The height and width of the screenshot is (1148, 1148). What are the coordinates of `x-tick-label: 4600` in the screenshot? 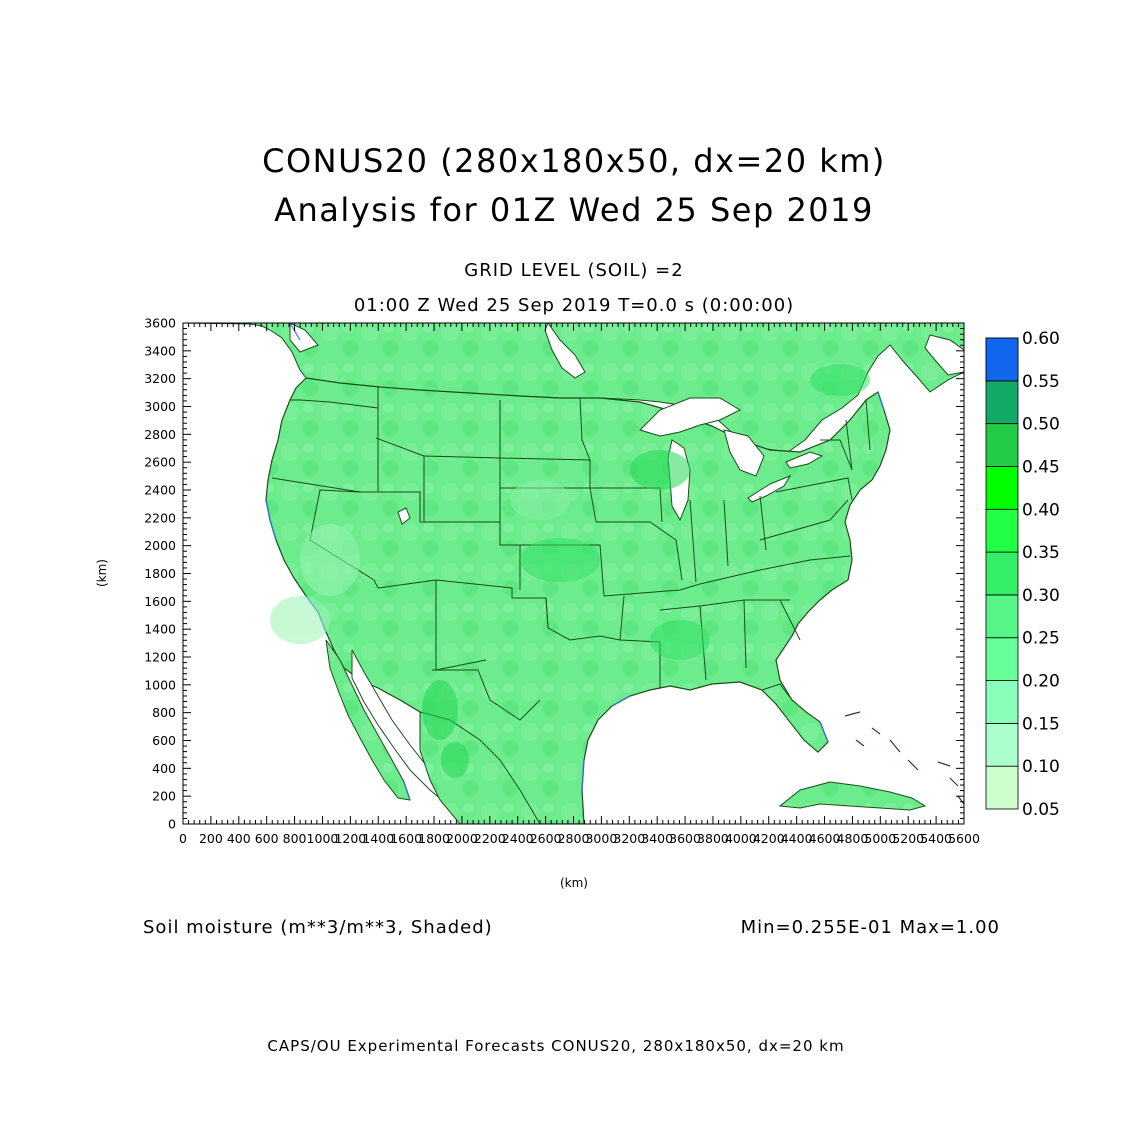 It's located at (825, 838).